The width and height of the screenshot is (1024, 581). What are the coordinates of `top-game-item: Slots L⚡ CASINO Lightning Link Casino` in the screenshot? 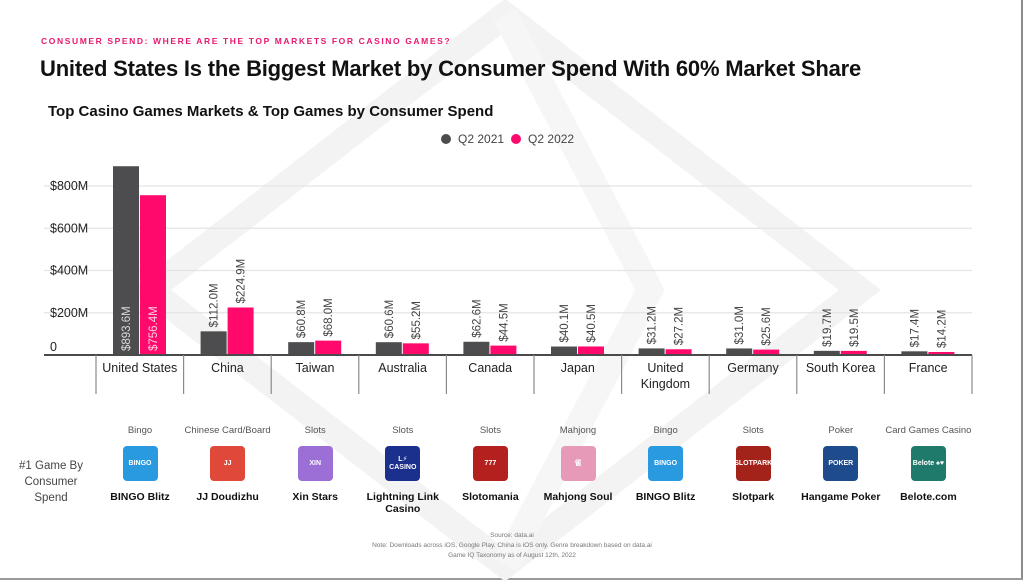 It's located at (403, 463).